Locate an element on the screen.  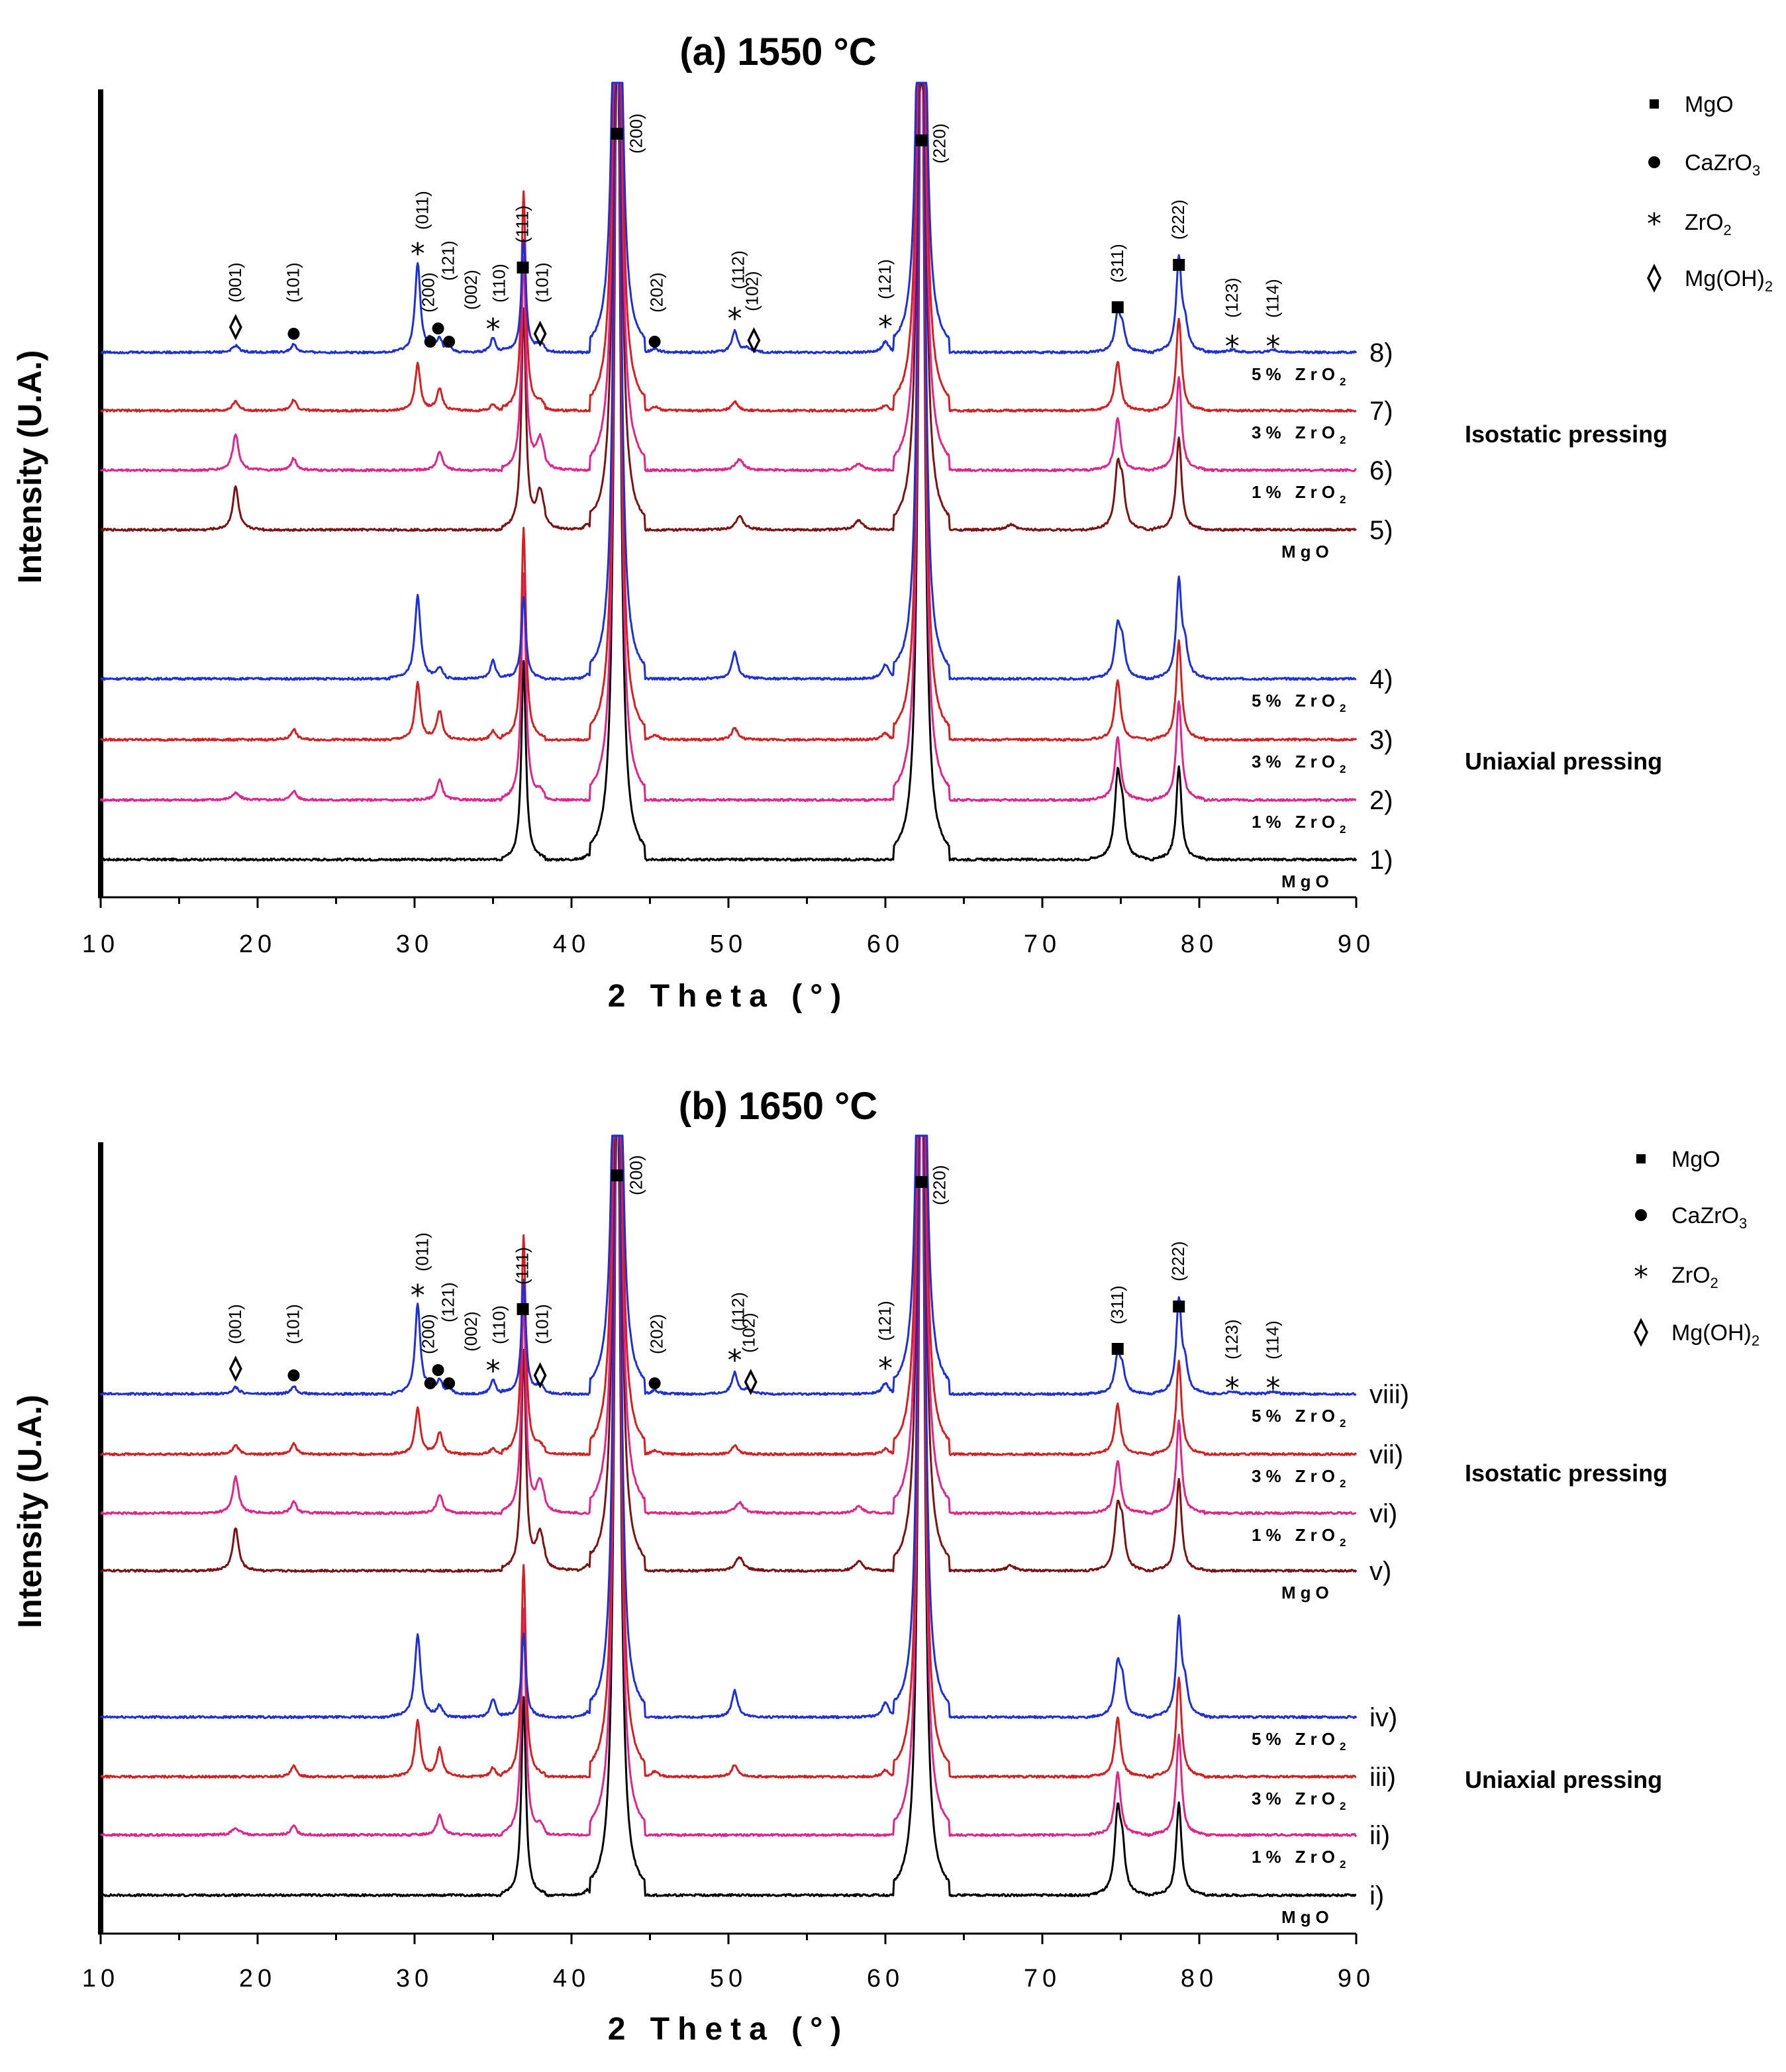
legend-cazro3-symbol is located at coordinates (1641, 1215).